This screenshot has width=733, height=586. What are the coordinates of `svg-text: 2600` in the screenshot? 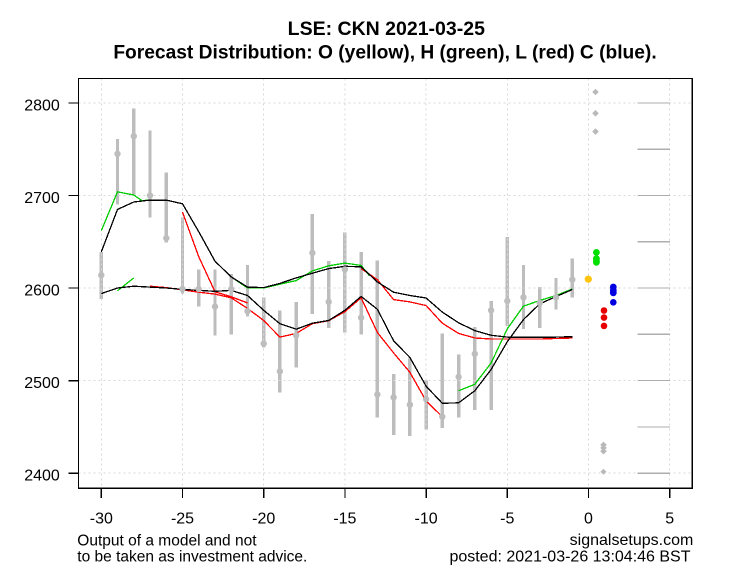 It's located at (42, 290).